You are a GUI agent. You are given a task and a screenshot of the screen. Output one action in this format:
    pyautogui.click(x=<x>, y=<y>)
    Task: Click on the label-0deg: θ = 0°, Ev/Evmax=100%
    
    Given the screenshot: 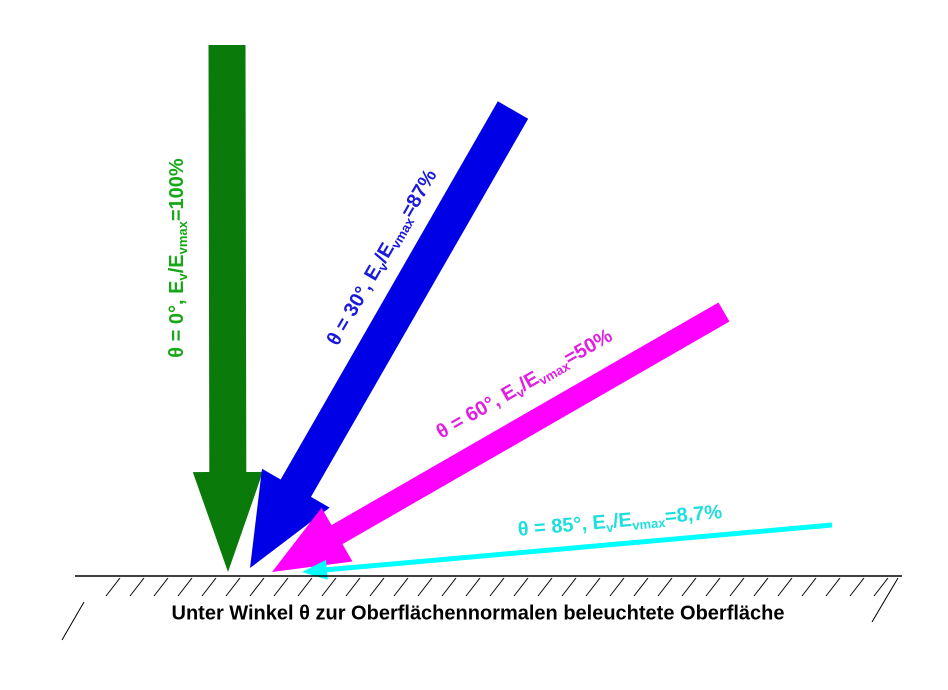 What is the action you would take?
    pyautogui.click(x=178, y=258)
    